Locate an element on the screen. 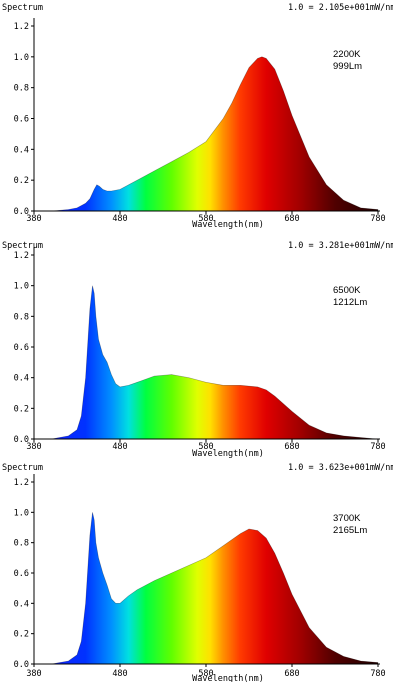  scale-note: 1.0 = 2.105e+001mW/nm is located at coordinates (340, 8).